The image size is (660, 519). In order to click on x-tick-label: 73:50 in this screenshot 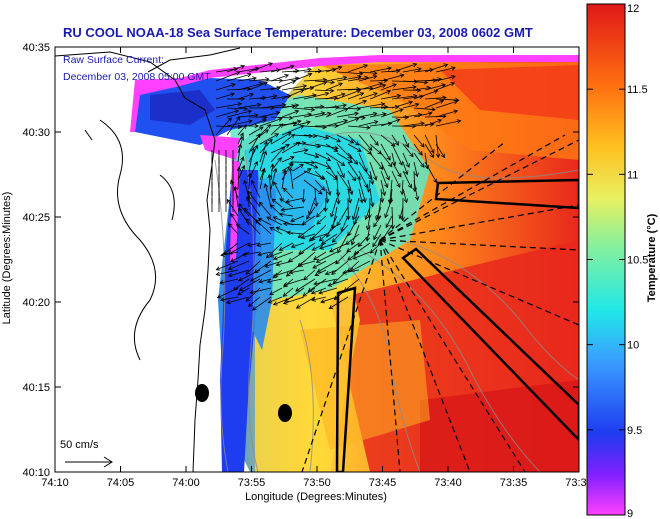, I will do `click(317, 483)`.